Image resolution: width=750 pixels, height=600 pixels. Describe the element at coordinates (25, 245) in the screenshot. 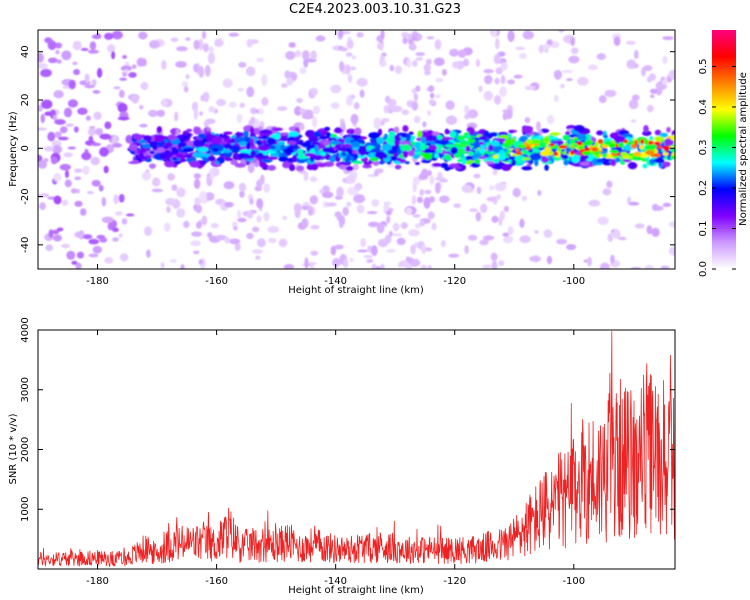

I see `spectrogram-y-tick-label: -40` at that location.